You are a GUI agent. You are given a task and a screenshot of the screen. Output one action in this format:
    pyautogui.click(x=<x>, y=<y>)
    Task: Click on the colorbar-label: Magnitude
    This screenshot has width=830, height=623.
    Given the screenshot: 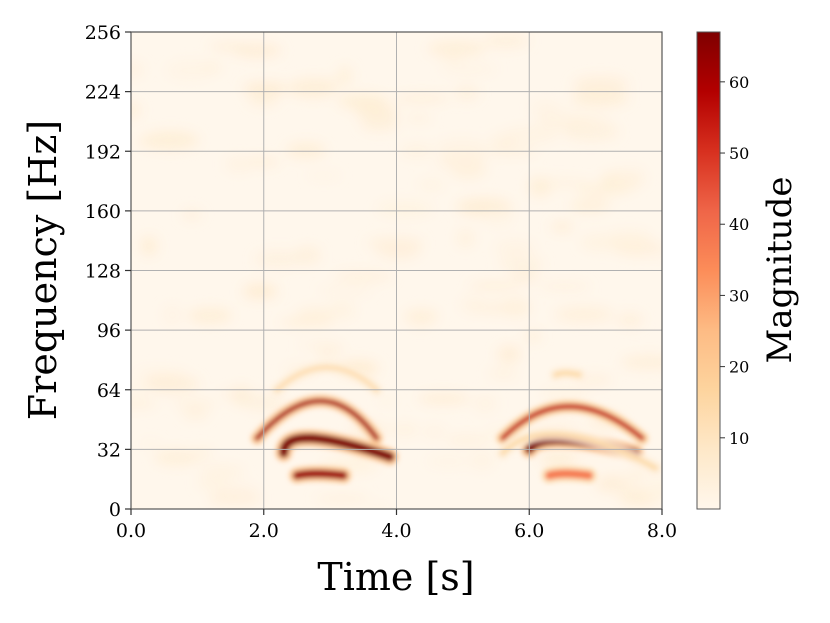 What is the action you would take?
    pyautogui.click(x=780, y=269)
    